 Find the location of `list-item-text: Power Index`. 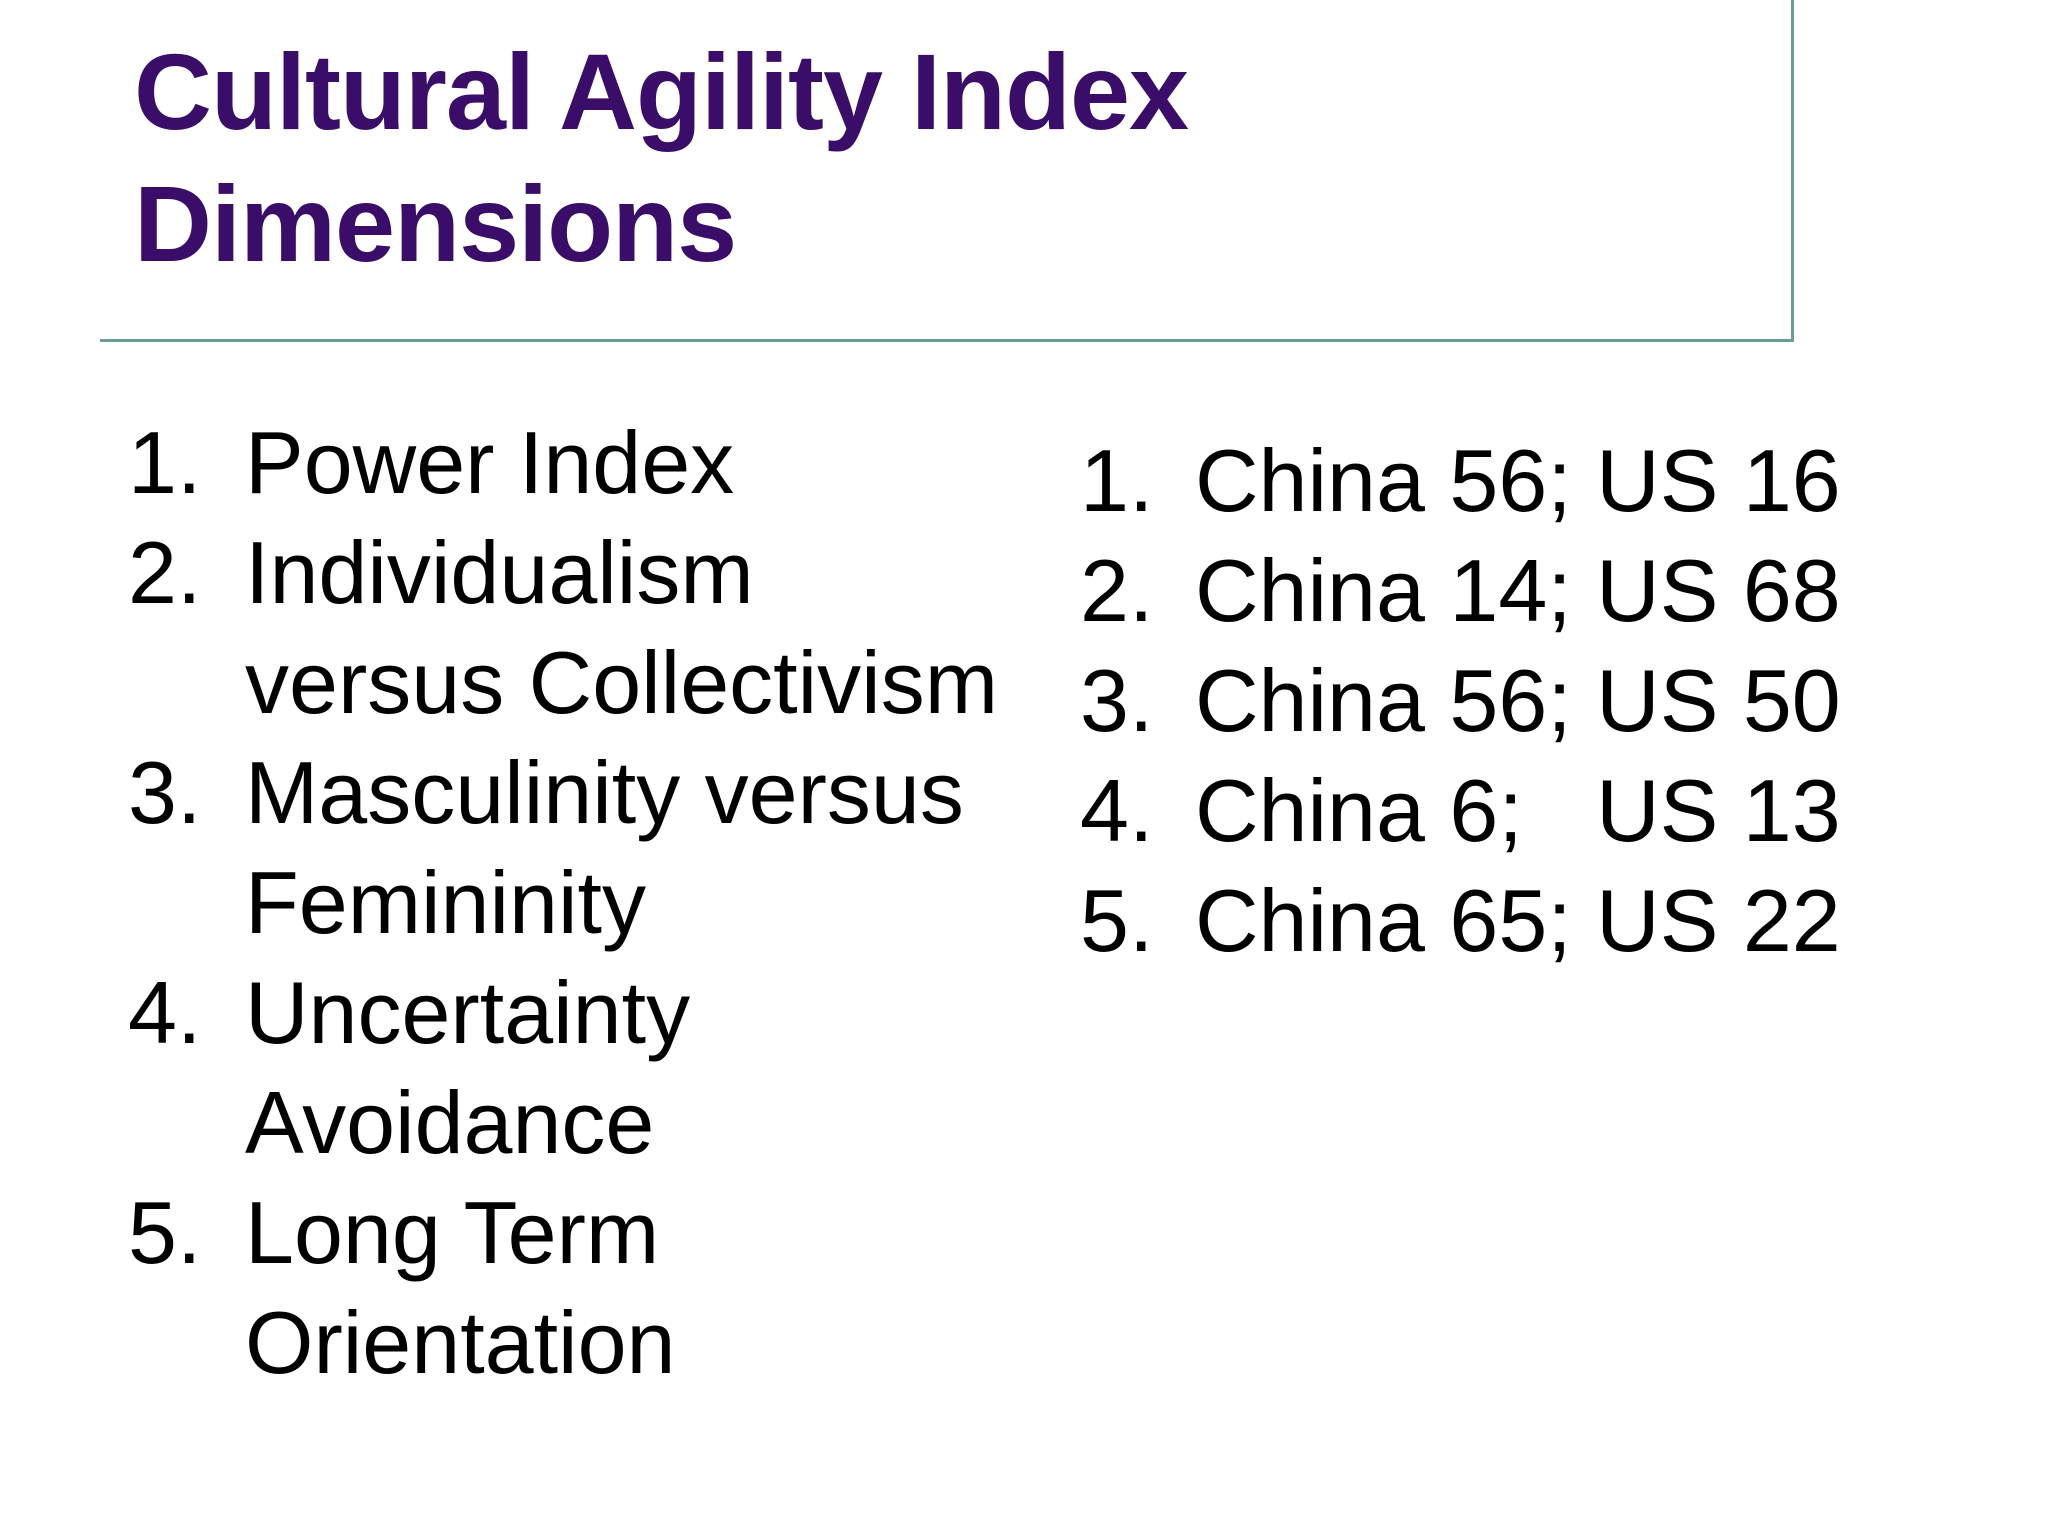

list-item-text: Power Index is located at coordinates (490, 462).